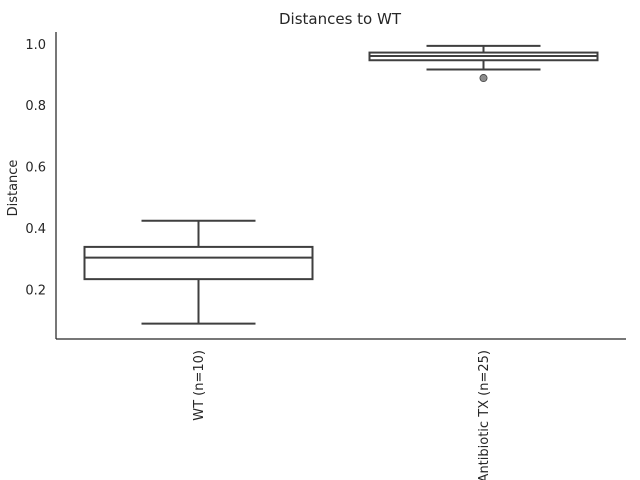 The width and height of the screenshot is (640, 480). I want to click on y-ticks: 0.2 0.4 0.6 0.8 1.0, so click(35, 168).